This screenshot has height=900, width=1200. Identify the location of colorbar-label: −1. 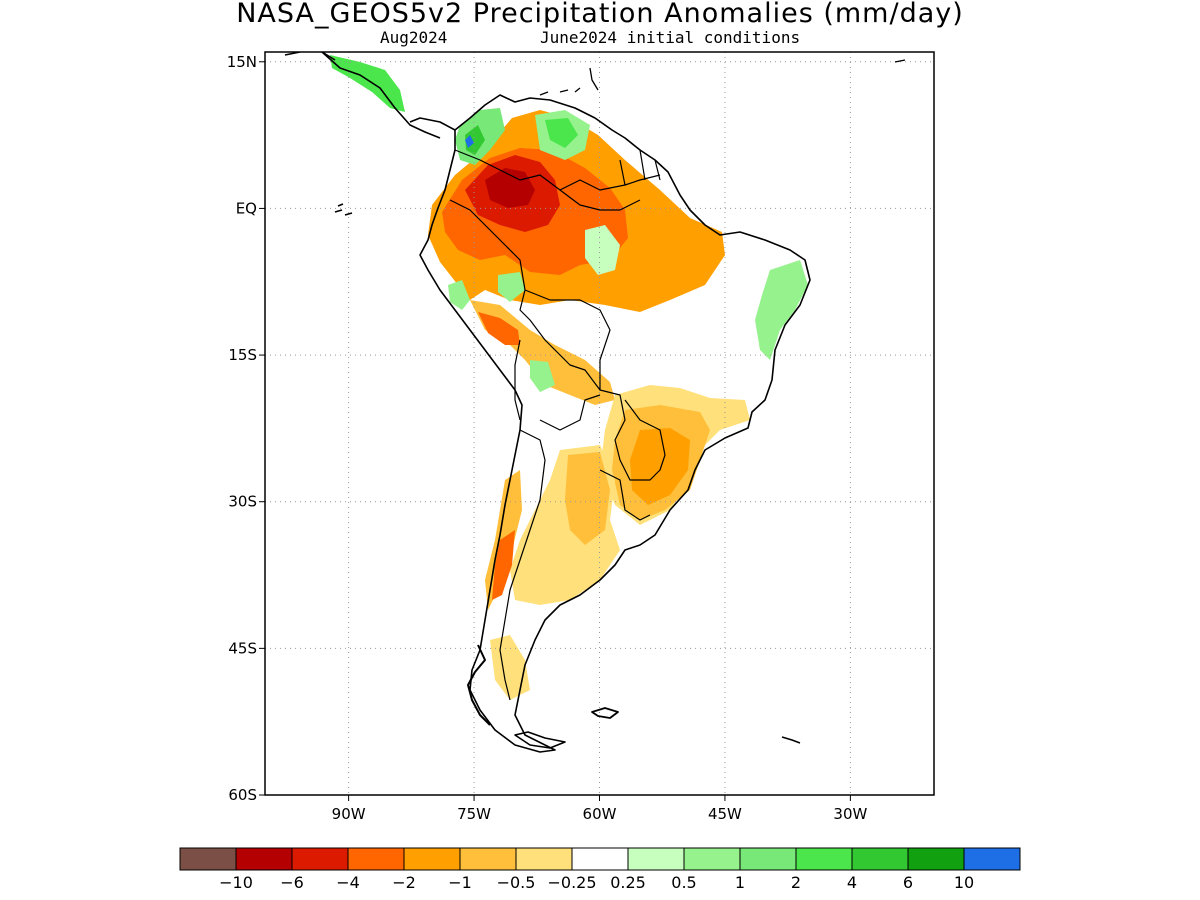
(460, 882).